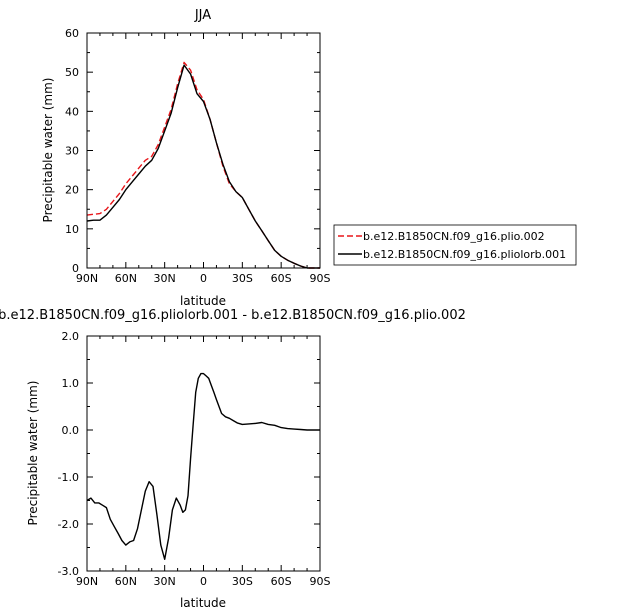 The image size is (617, 616). What do you see at coordinates (72, 33) in the screenshot?
I see `y-tick-label: 60` at bounding box center [72, 33].